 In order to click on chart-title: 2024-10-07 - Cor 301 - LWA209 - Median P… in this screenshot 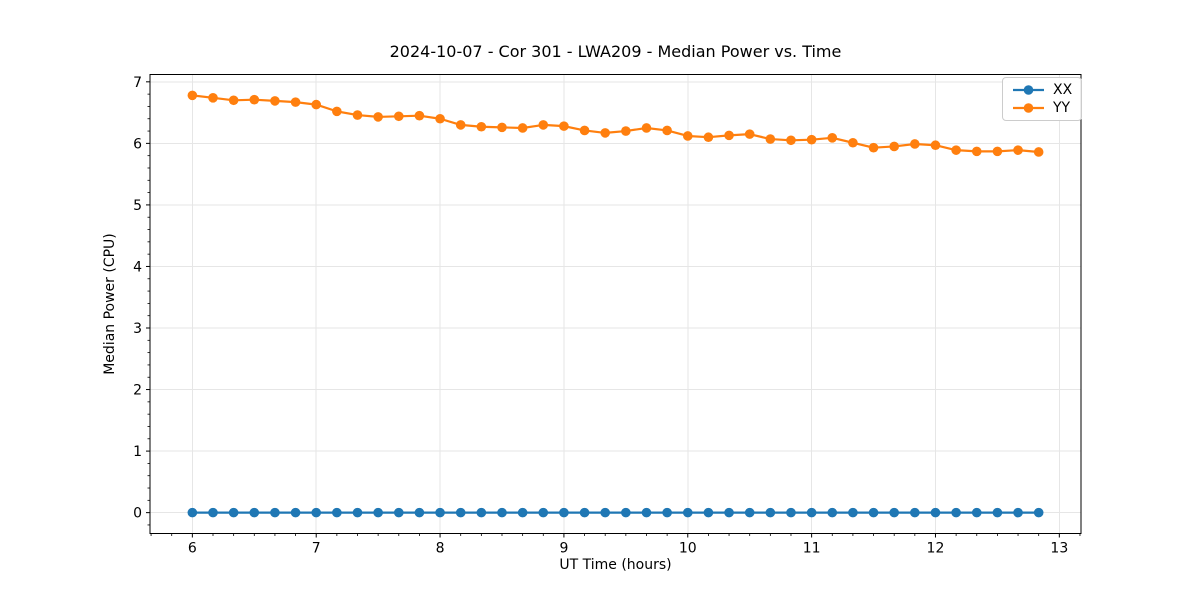, I will do `click(615, 51)`.